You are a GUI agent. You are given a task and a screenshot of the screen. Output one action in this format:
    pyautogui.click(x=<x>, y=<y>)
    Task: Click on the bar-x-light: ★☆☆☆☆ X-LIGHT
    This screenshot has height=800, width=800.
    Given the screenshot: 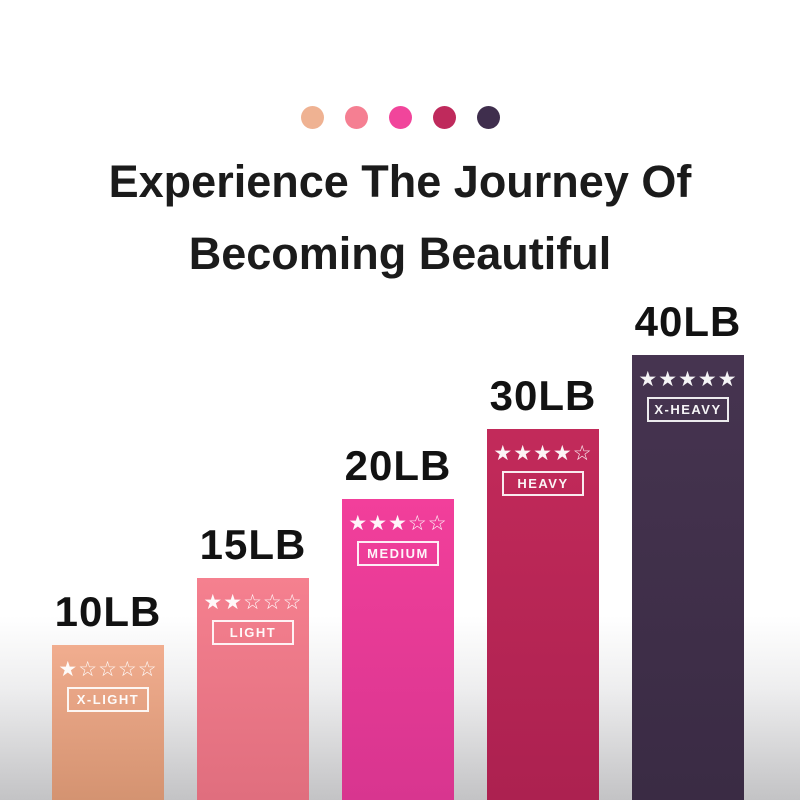 What is the action you would take?
    pyautogui.click(x=108, y=722)
    